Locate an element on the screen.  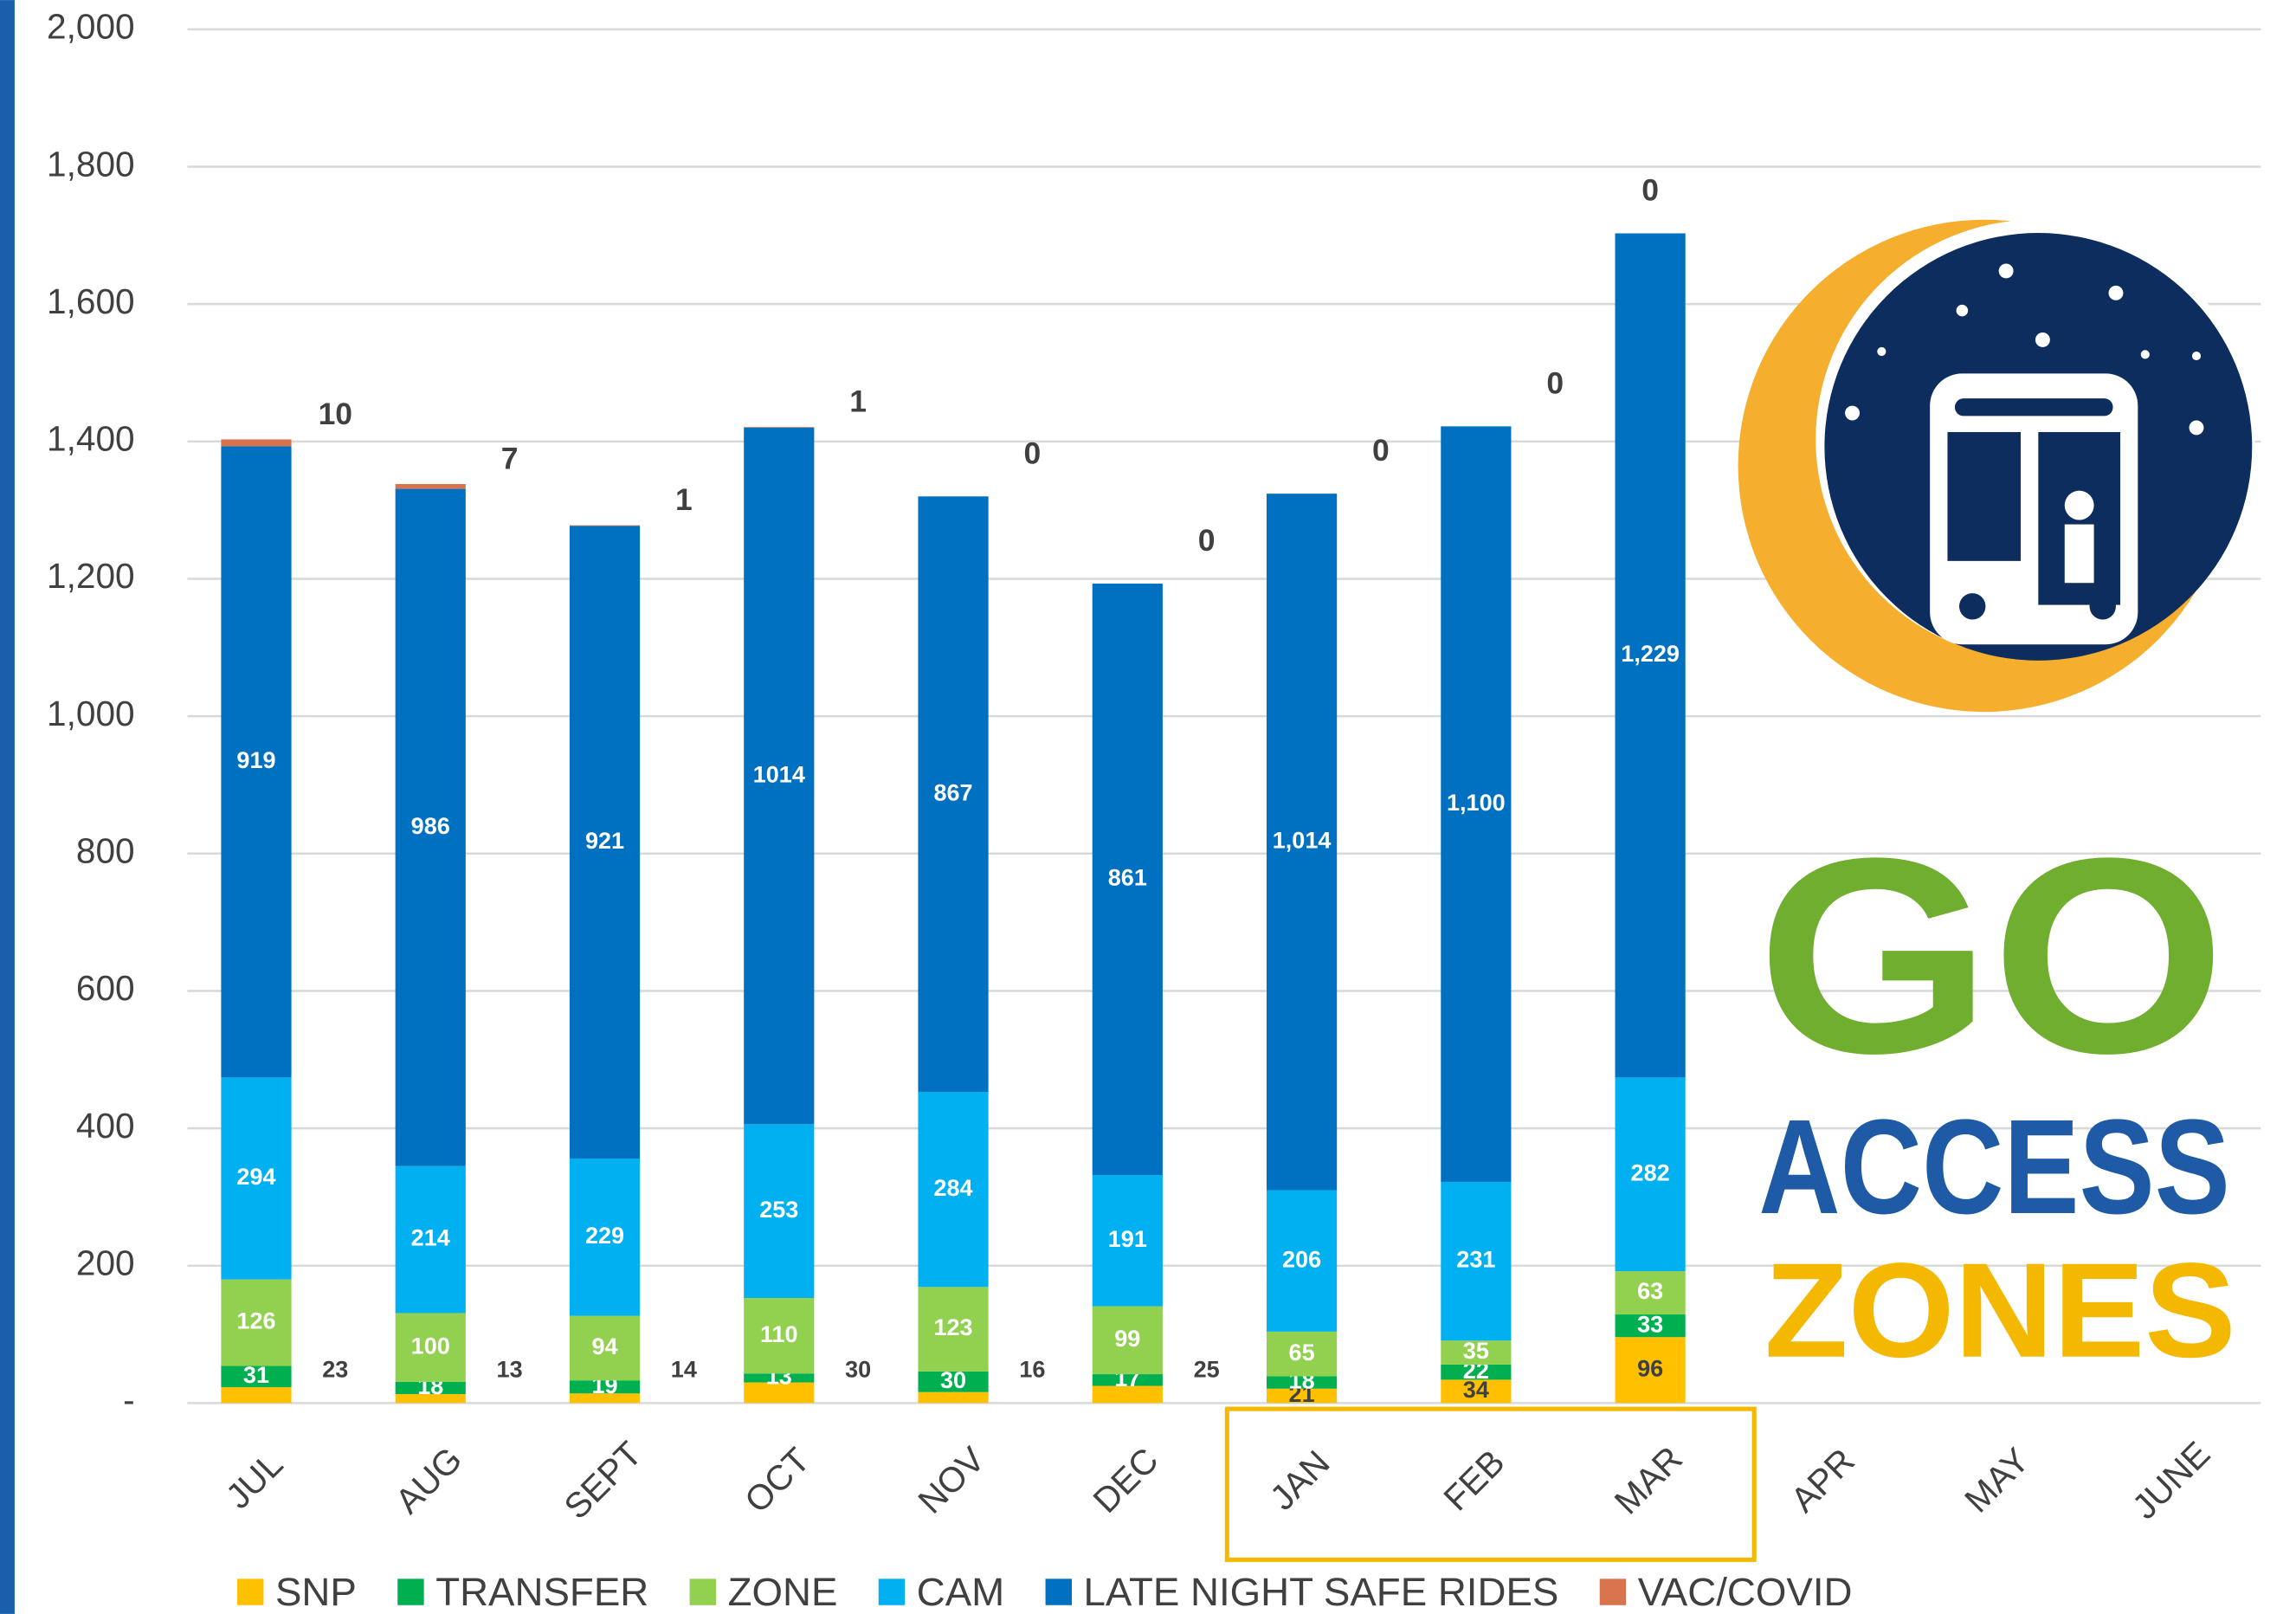
legend-label: TRANSFER is located at coordinates (541, 1592).